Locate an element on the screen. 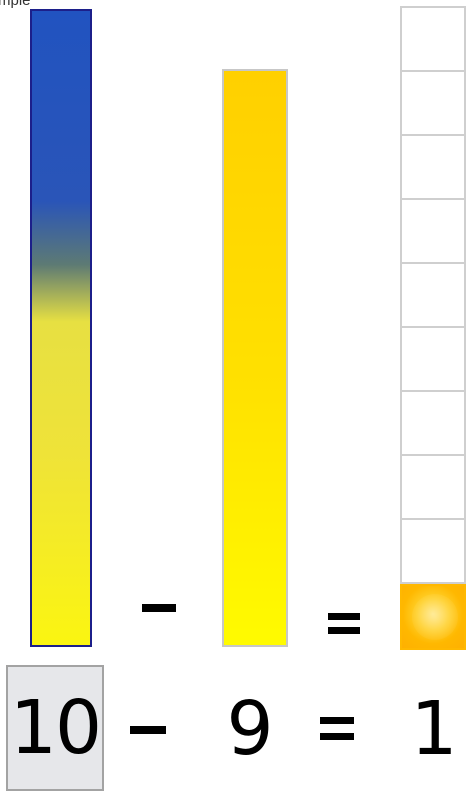 The height and width of the screenshot is (794, 467). subtrahend-number: 9 is located at coordinates (249, 729).